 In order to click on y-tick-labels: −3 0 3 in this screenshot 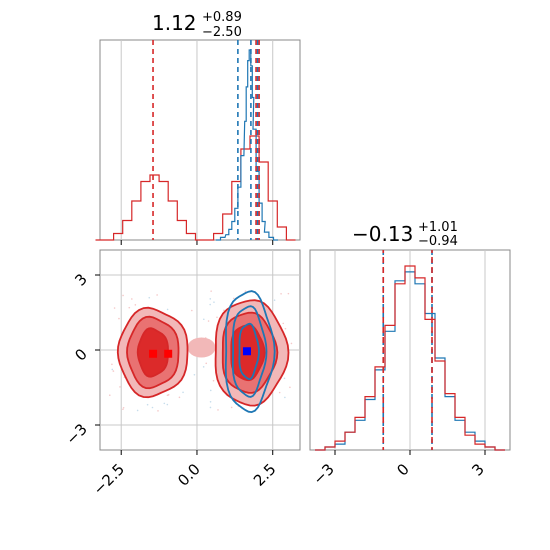, I will do `click(81, 359)`.